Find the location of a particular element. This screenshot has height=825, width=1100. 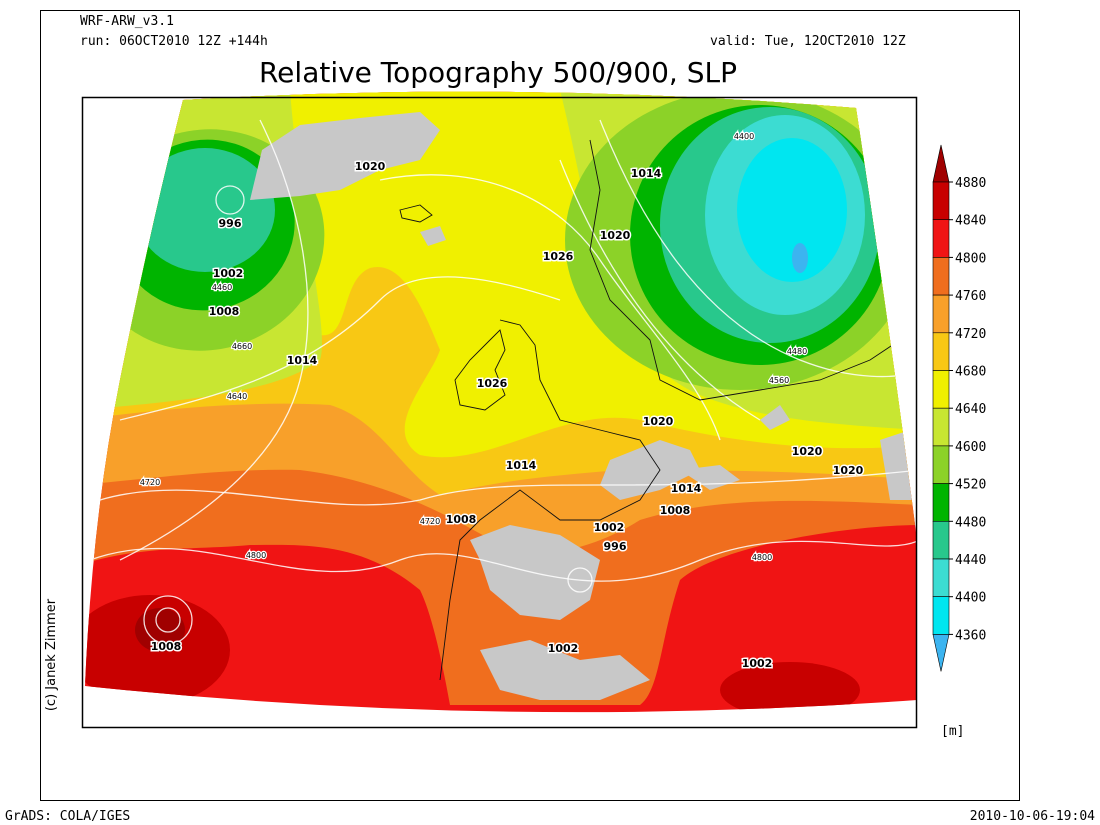

contour-label: 4460 is located at coordinates (222, 287).